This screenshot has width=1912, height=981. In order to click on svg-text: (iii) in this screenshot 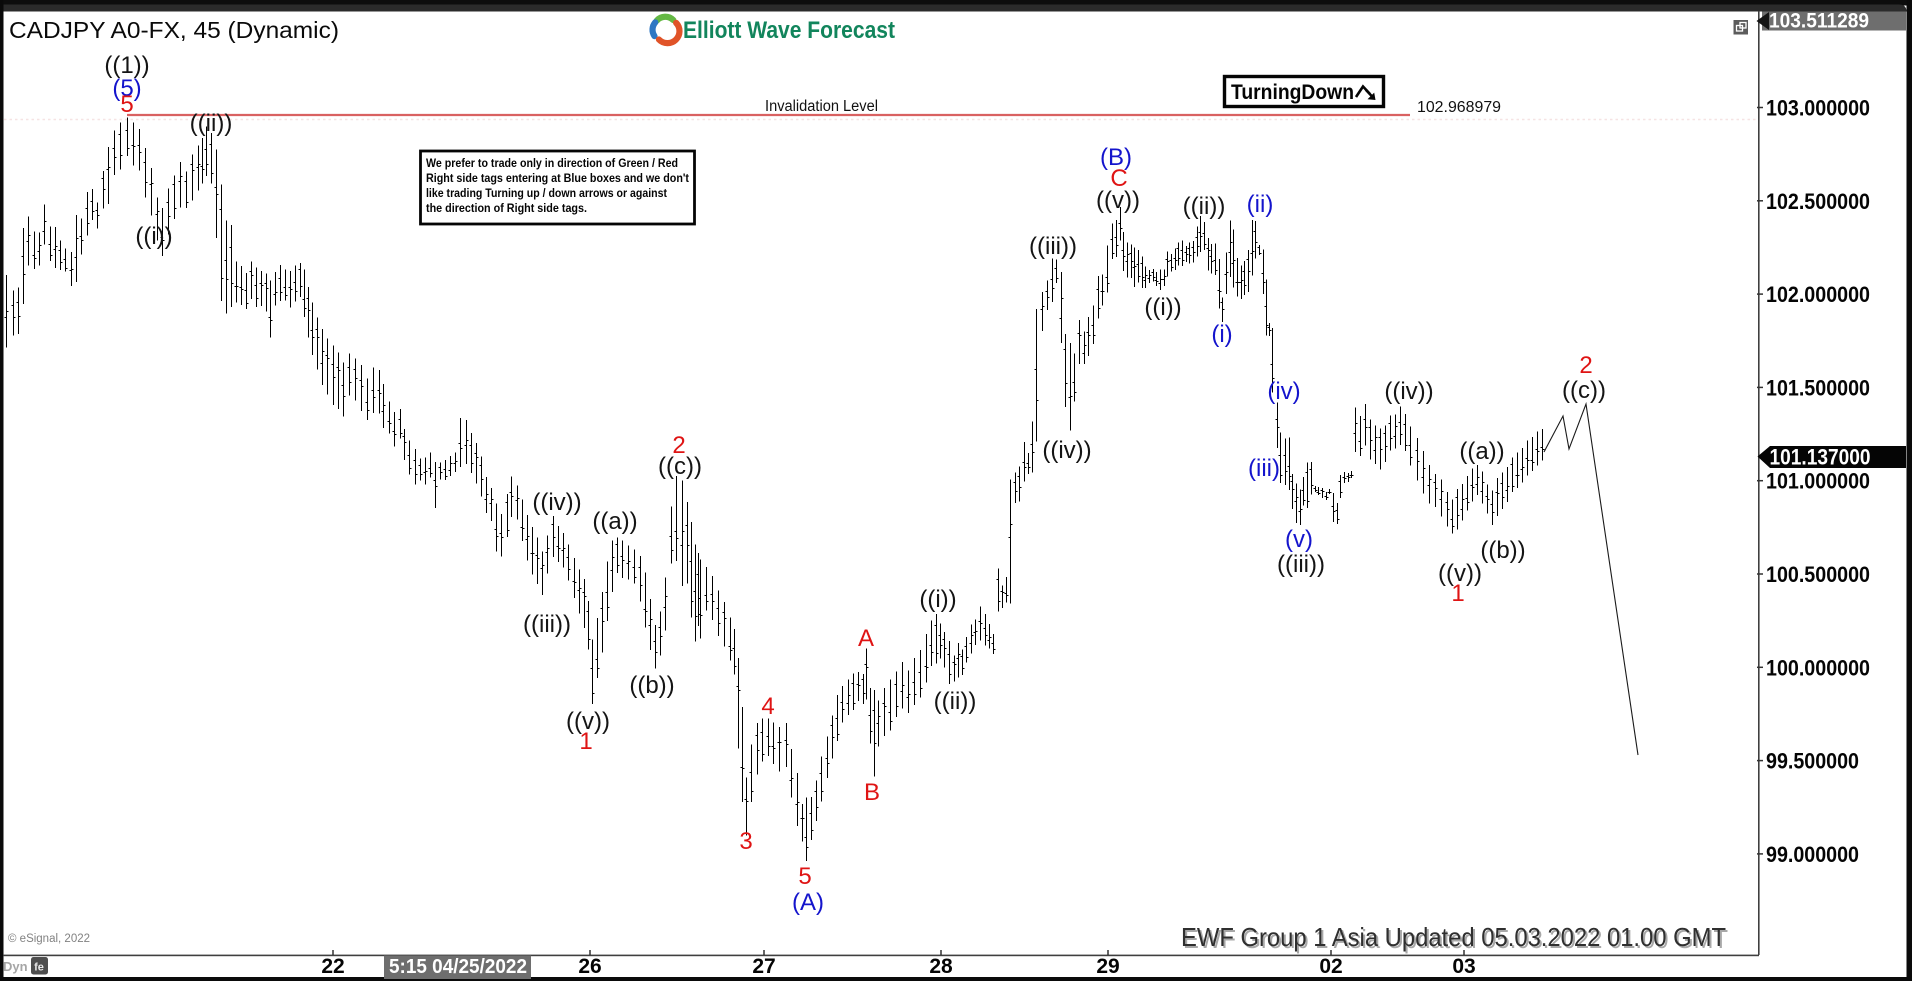, I will do `click(1264, 468)`.